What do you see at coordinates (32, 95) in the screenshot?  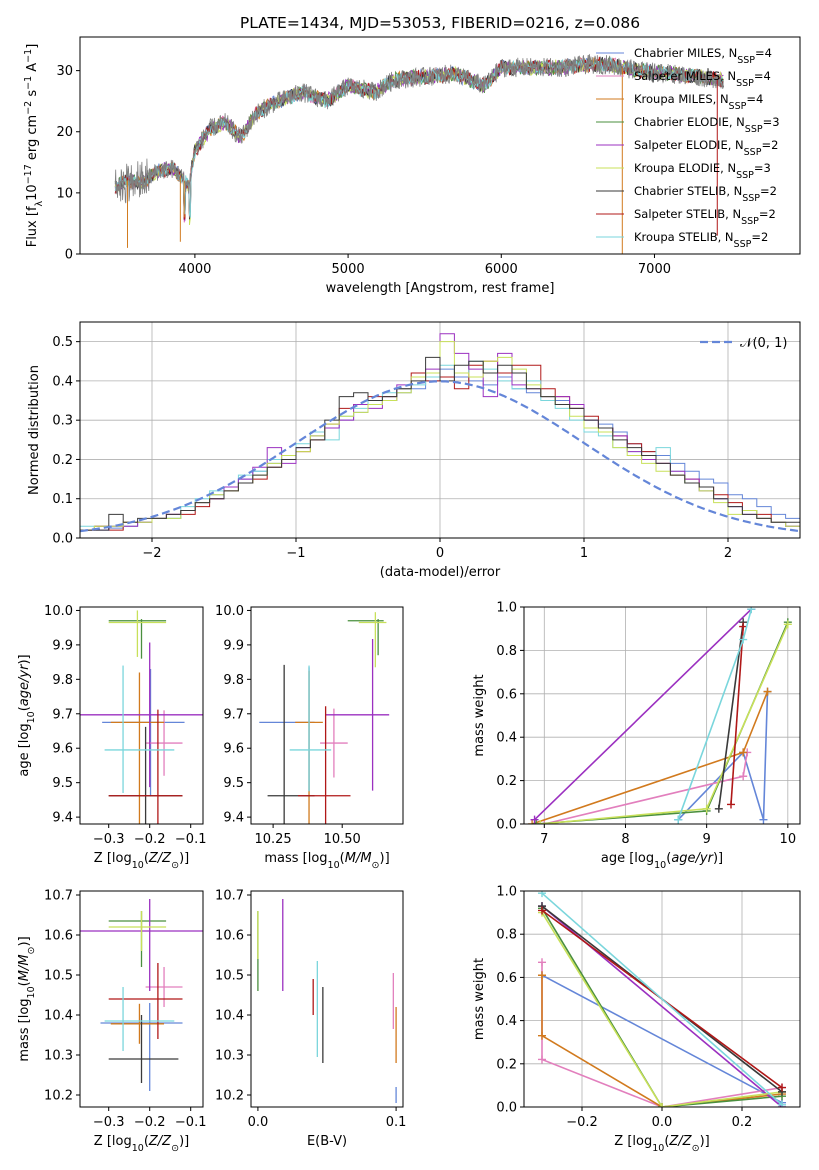 I see `label-part: s` at bounding box center [32, 95].